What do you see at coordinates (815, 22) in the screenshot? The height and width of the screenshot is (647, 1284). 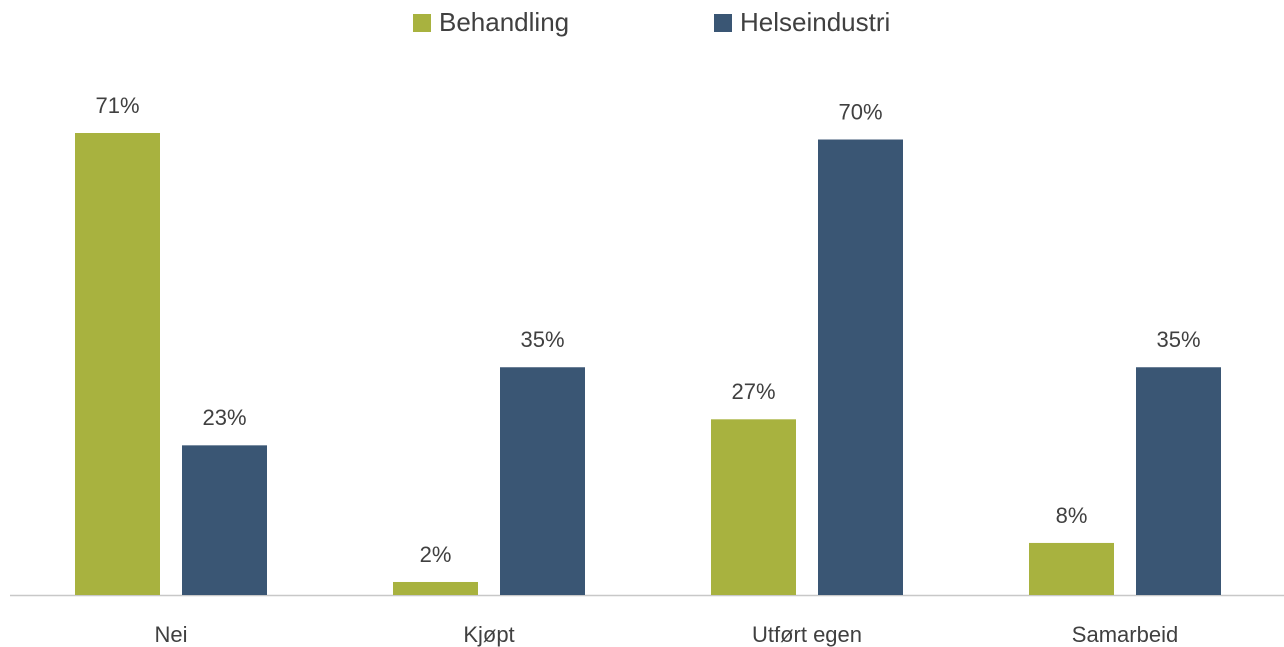 I see `legend-label: Helseindustri` at bounding box center [815, 22].